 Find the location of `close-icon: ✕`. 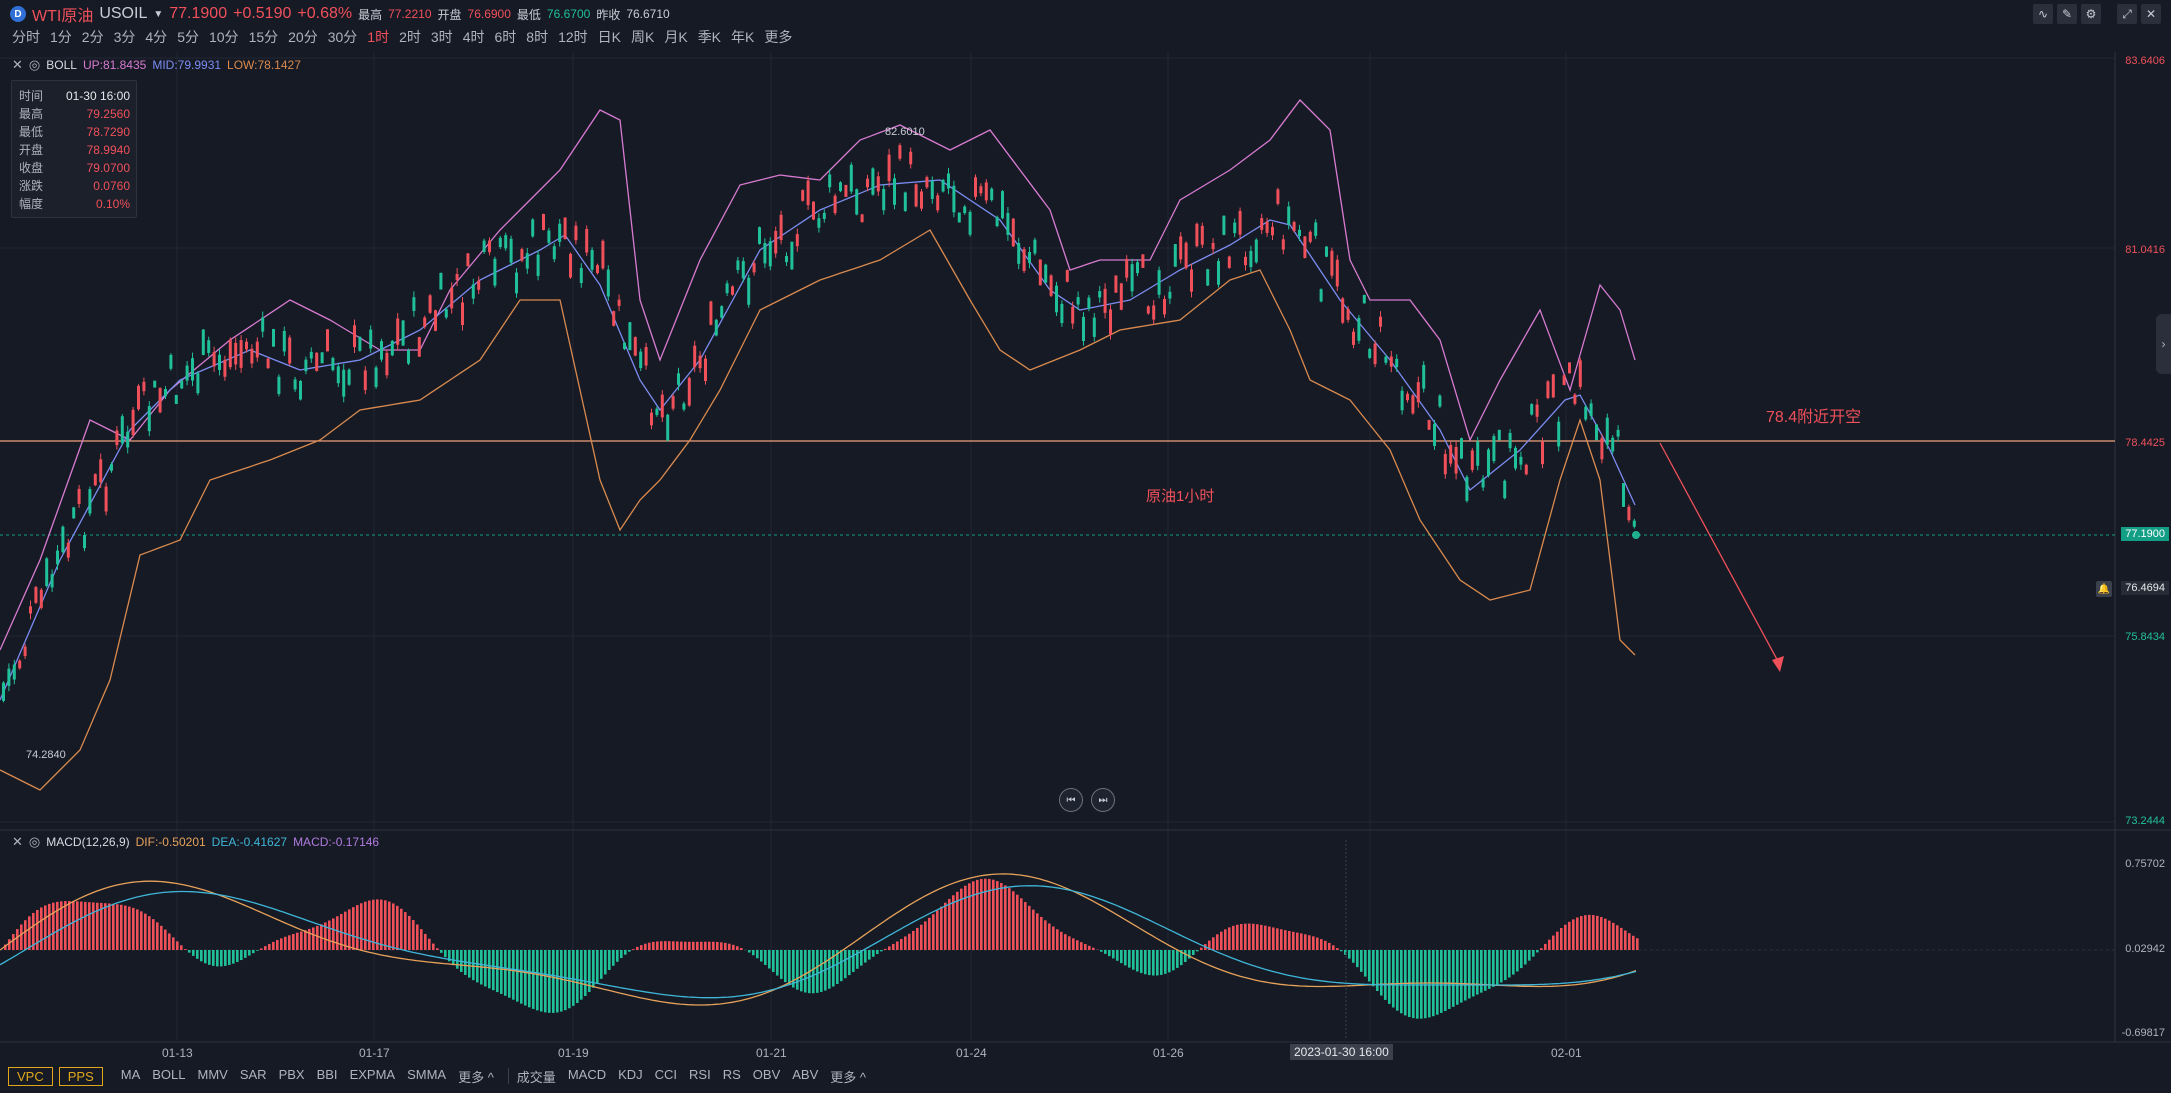

close-icon: ✕ is located at coordinates (2151, 14).